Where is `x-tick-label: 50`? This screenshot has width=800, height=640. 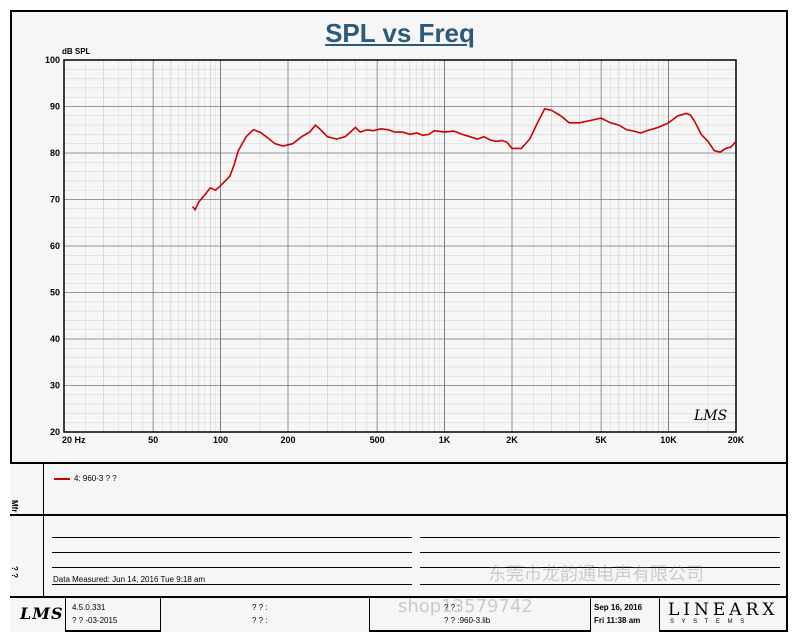 x-tick-label: 50 is located at coordinates (153, 440).